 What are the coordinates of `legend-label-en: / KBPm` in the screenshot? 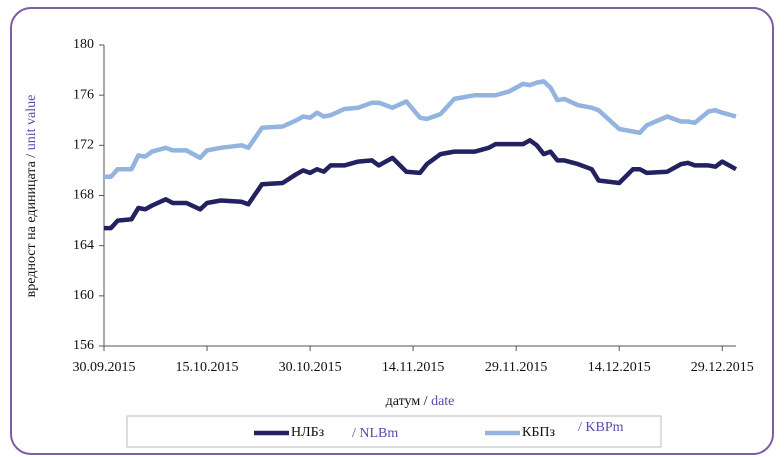 It's located at (601, 427).